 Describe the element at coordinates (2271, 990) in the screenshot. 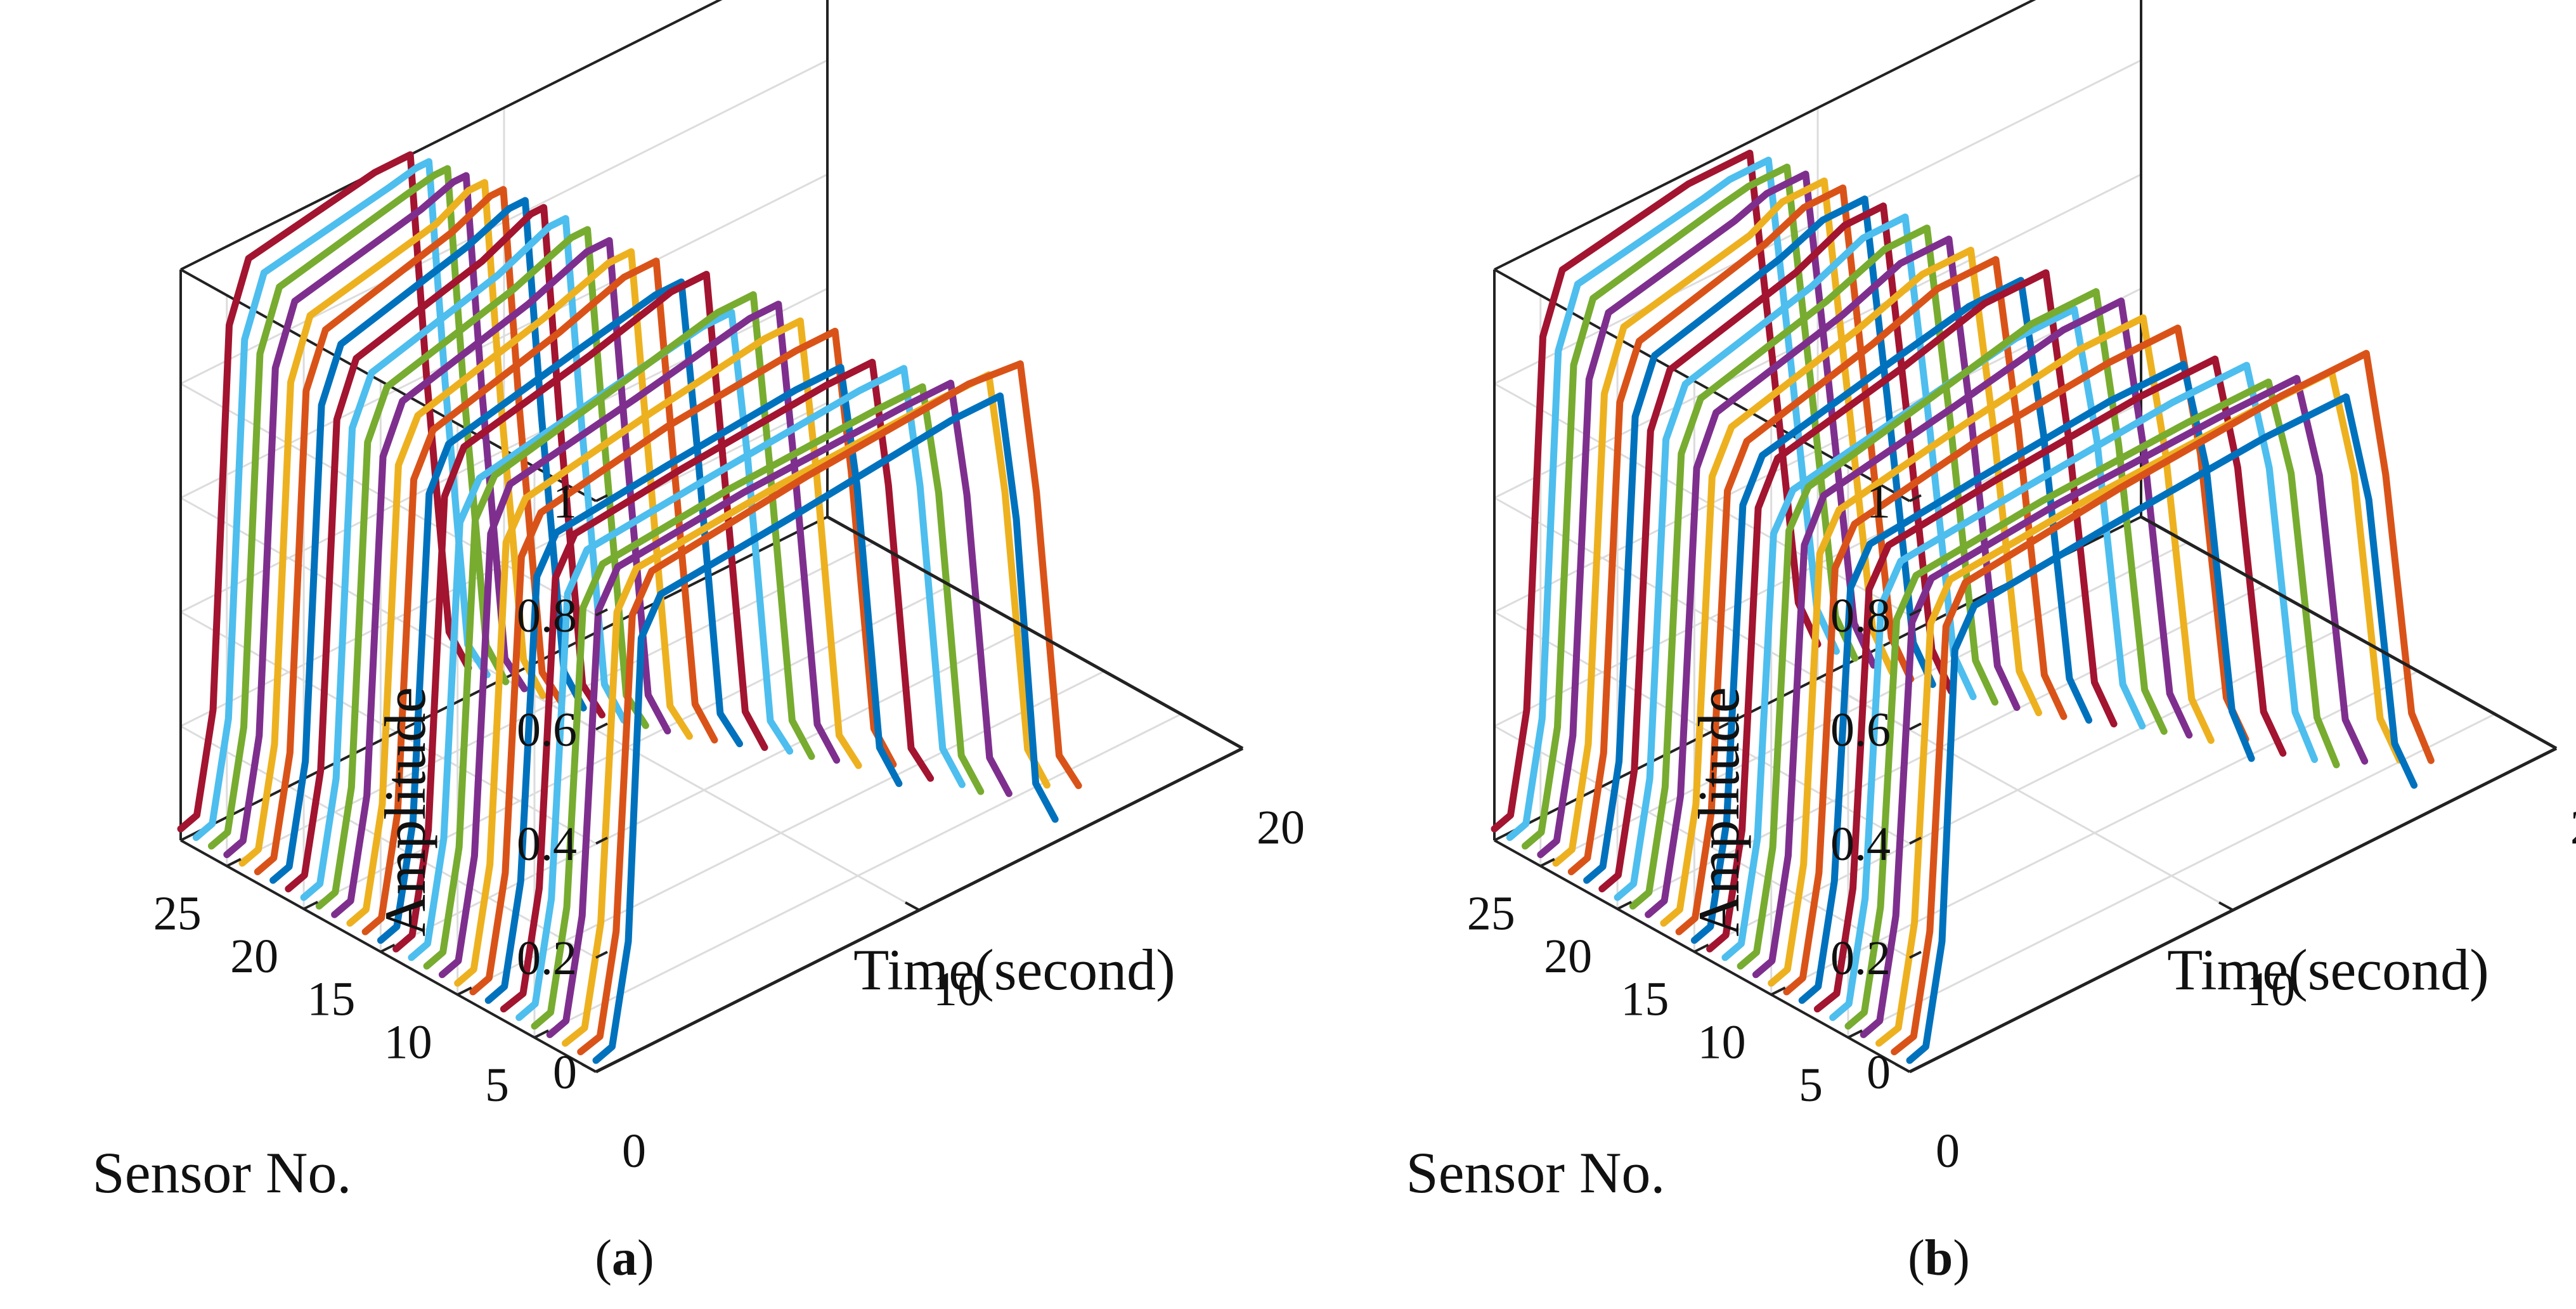

I see `x-tick-label: 10` at that location.